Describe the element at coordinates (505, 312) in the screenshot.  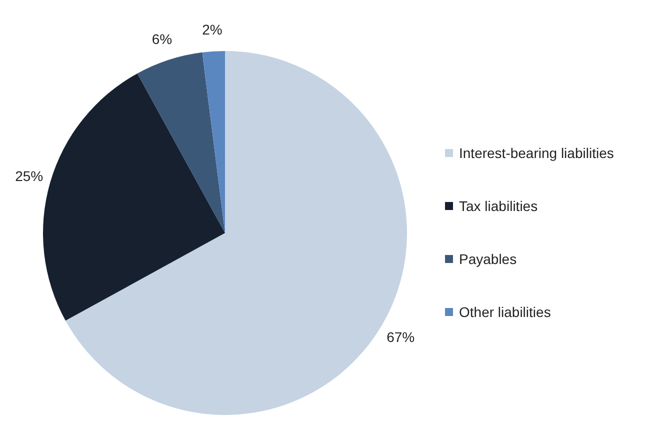
I see `legend-label: Other liabilities` at that location.